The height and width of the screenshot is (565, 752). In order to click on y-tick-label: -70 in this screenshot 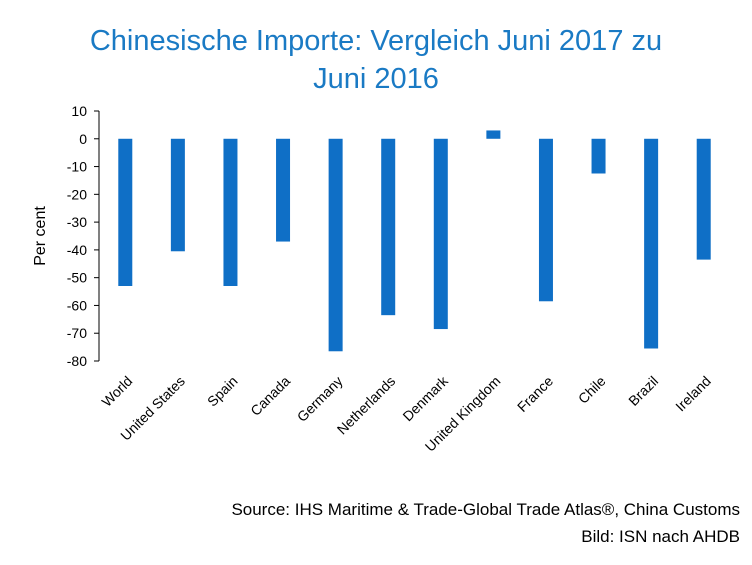, I will do `click(77, 333)`.